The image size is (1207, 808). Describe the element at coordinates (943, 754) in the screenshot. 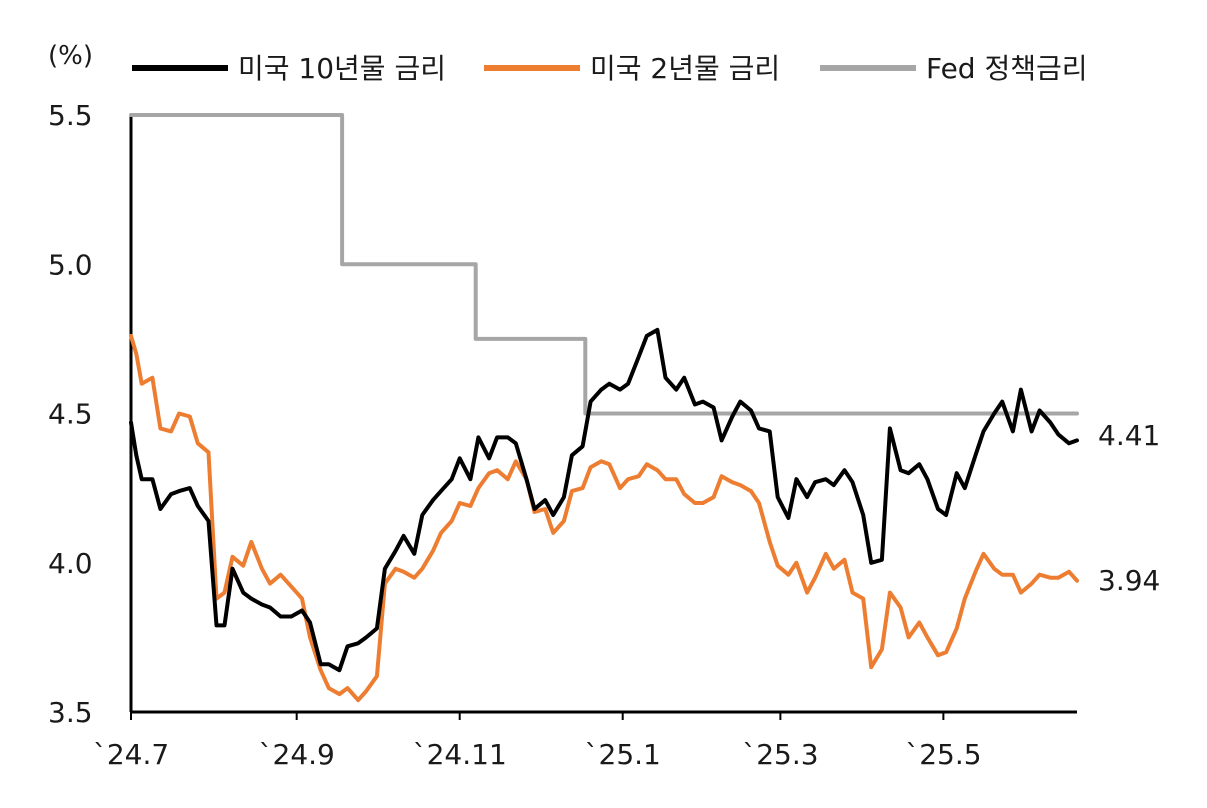

I see `x-tick-label: `25.5` at that location.